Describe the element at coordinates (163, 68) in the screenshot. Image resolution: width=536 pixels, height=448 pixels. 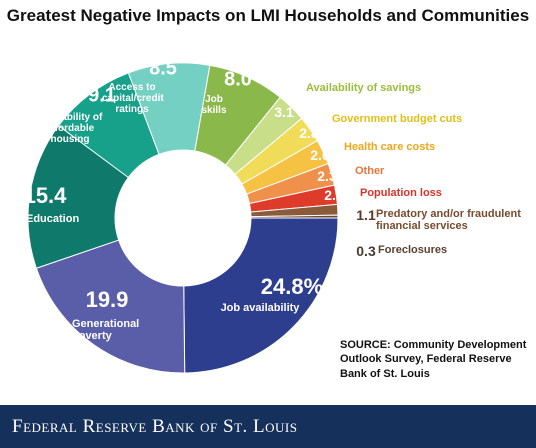
I see `data-label: 8.5` at that location.